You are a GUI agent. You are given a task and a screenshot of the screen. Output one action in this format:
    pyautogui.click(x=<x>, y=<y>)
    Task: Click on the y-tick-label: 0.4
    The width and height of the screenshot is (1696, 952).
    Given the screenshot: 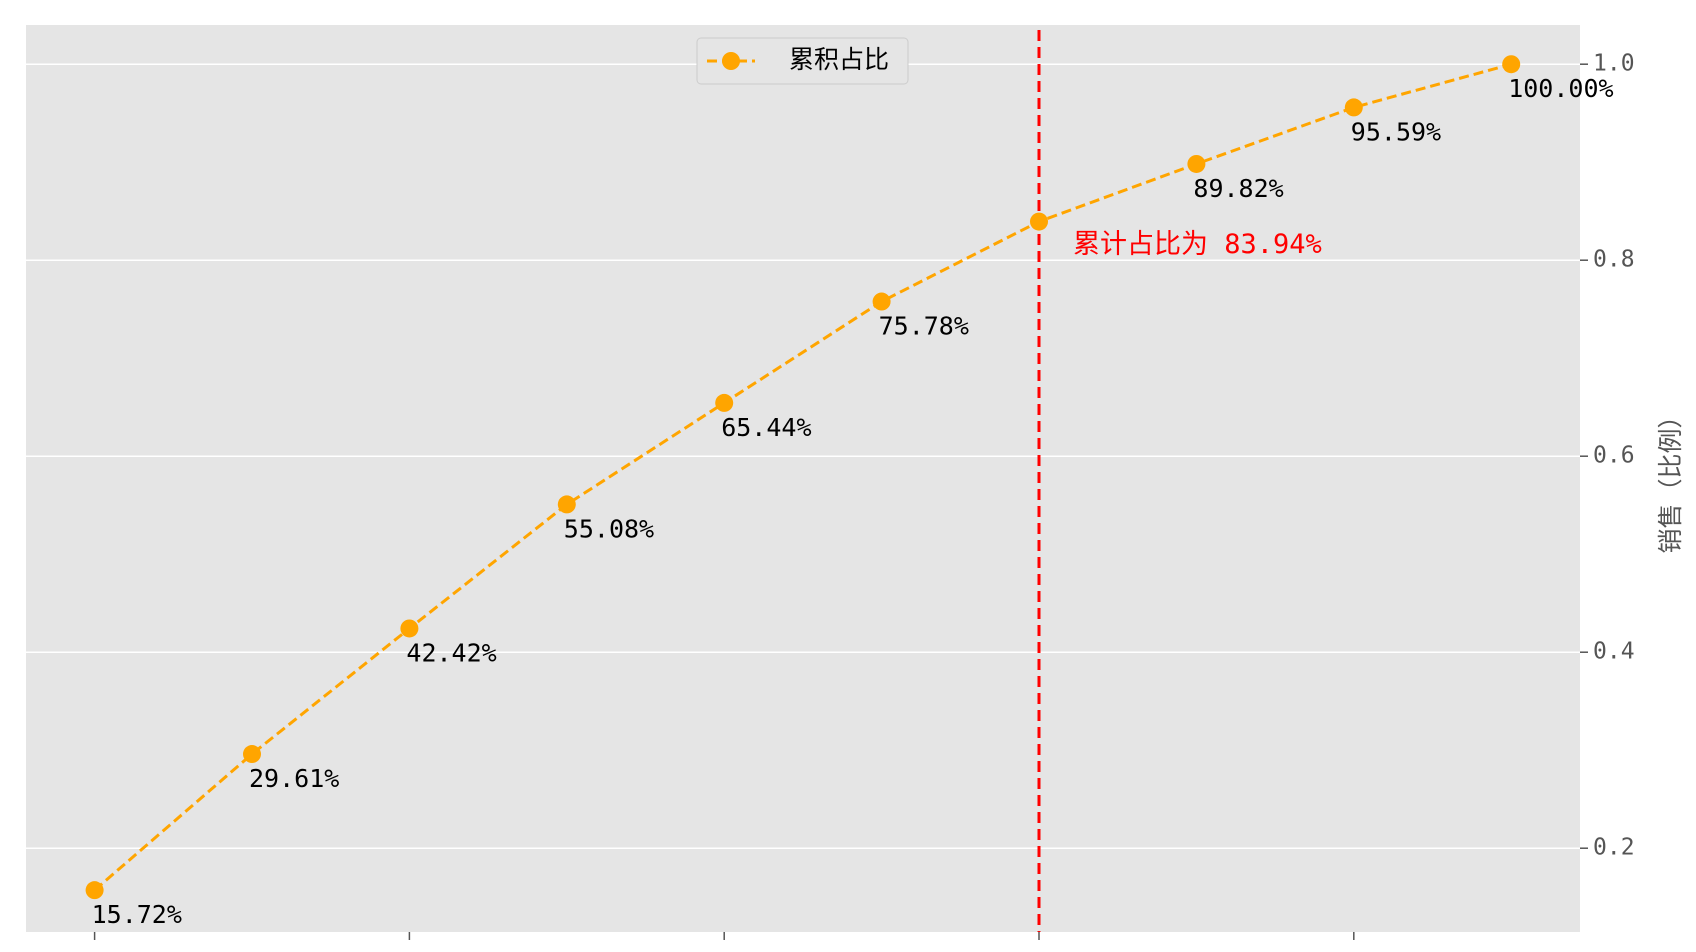 What is the action you would take?
    pyautogui.click(x=1614, y=652)
    